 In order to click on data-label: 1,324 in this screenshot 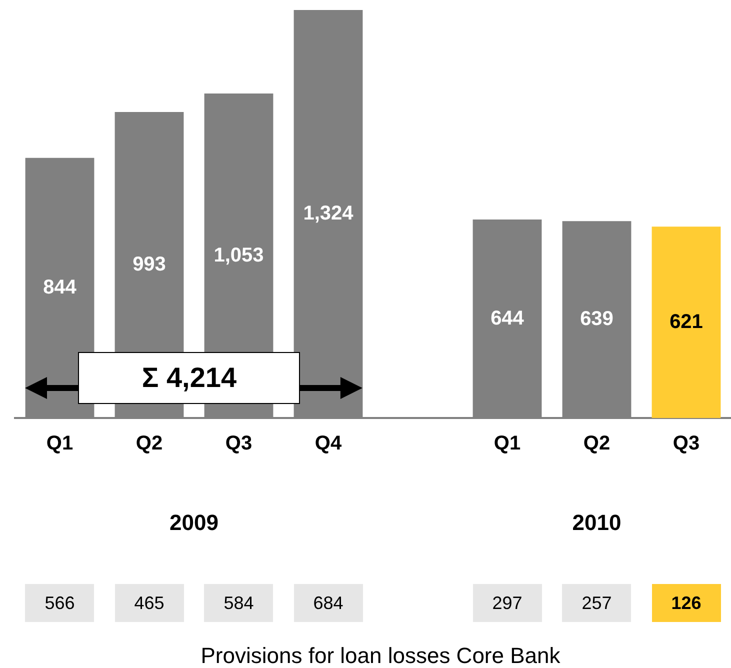, I will do `click(328, 213)`.